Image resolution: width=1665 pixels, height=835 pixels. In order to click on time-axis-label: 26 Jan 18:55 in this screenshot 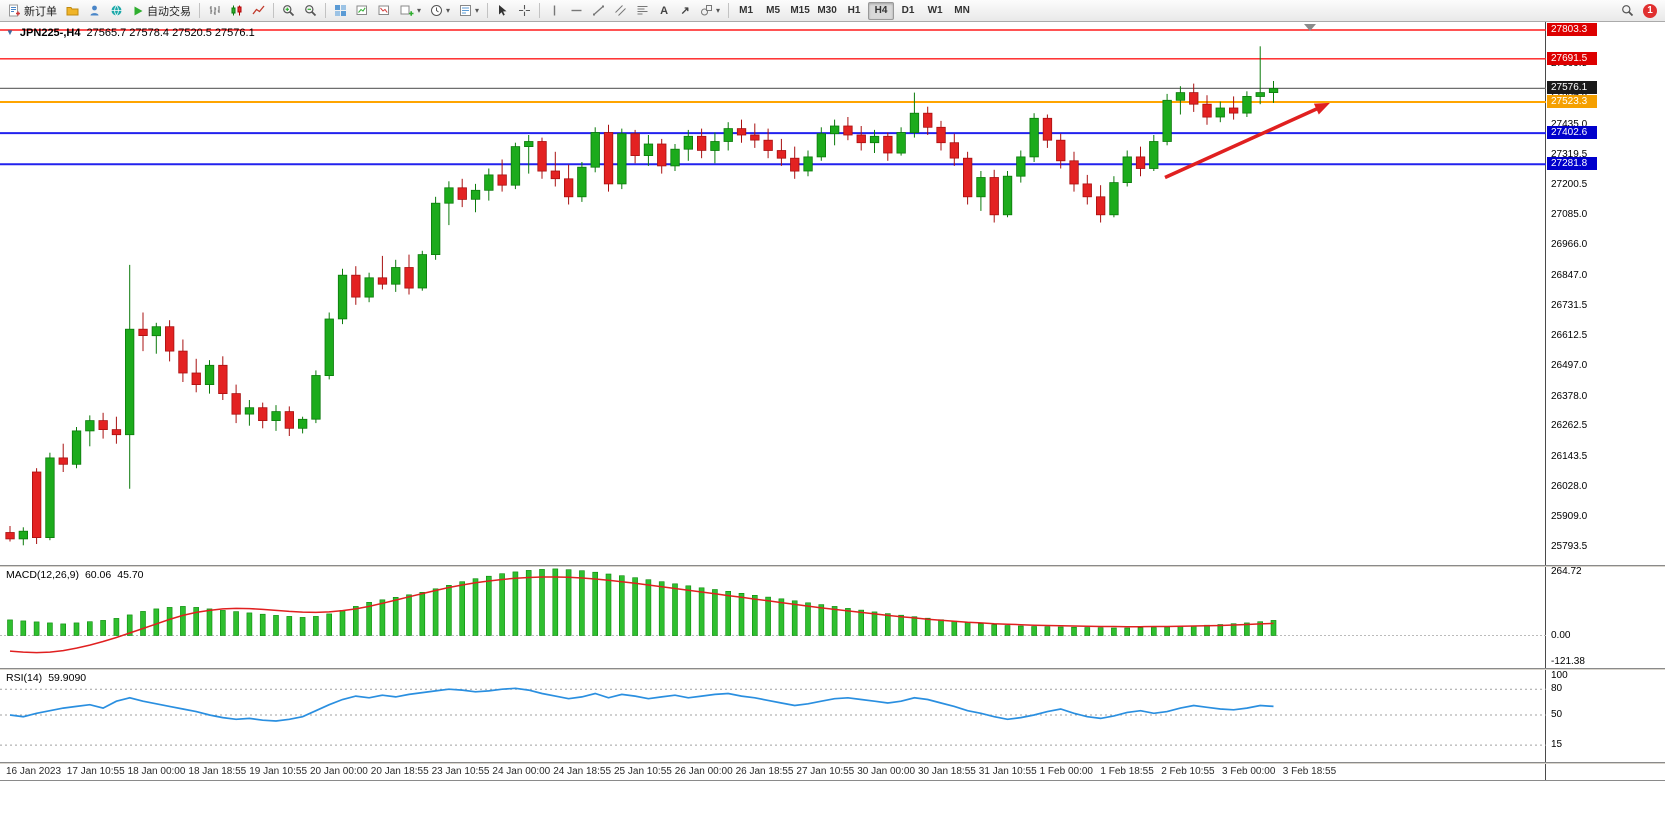, I will do `click(764, 771)`.